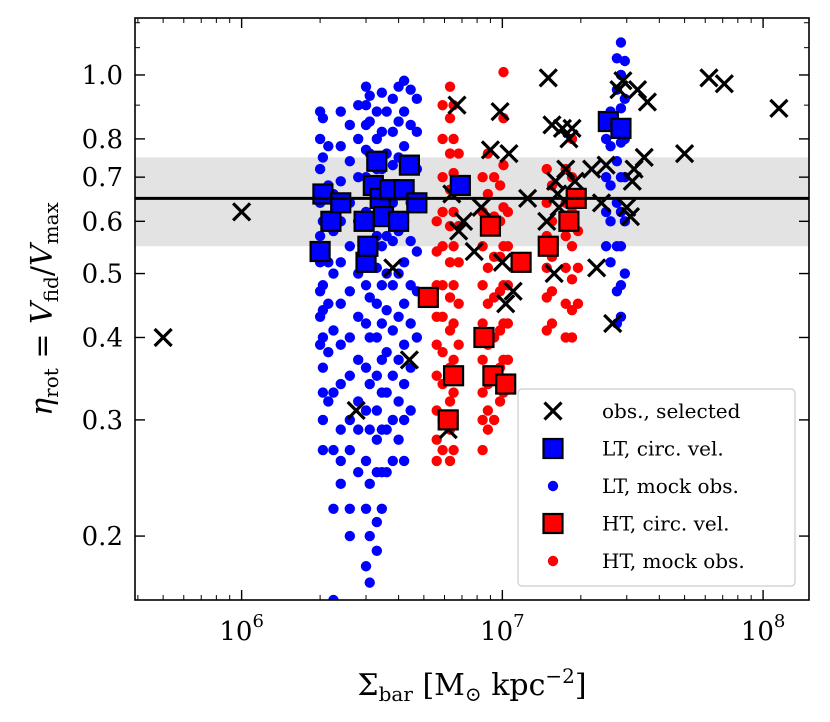 The image size is (830, 722). Describe the element at coordinates (553, 561) in the screenshot. I see `legend-marker-mock-obs` at that location.